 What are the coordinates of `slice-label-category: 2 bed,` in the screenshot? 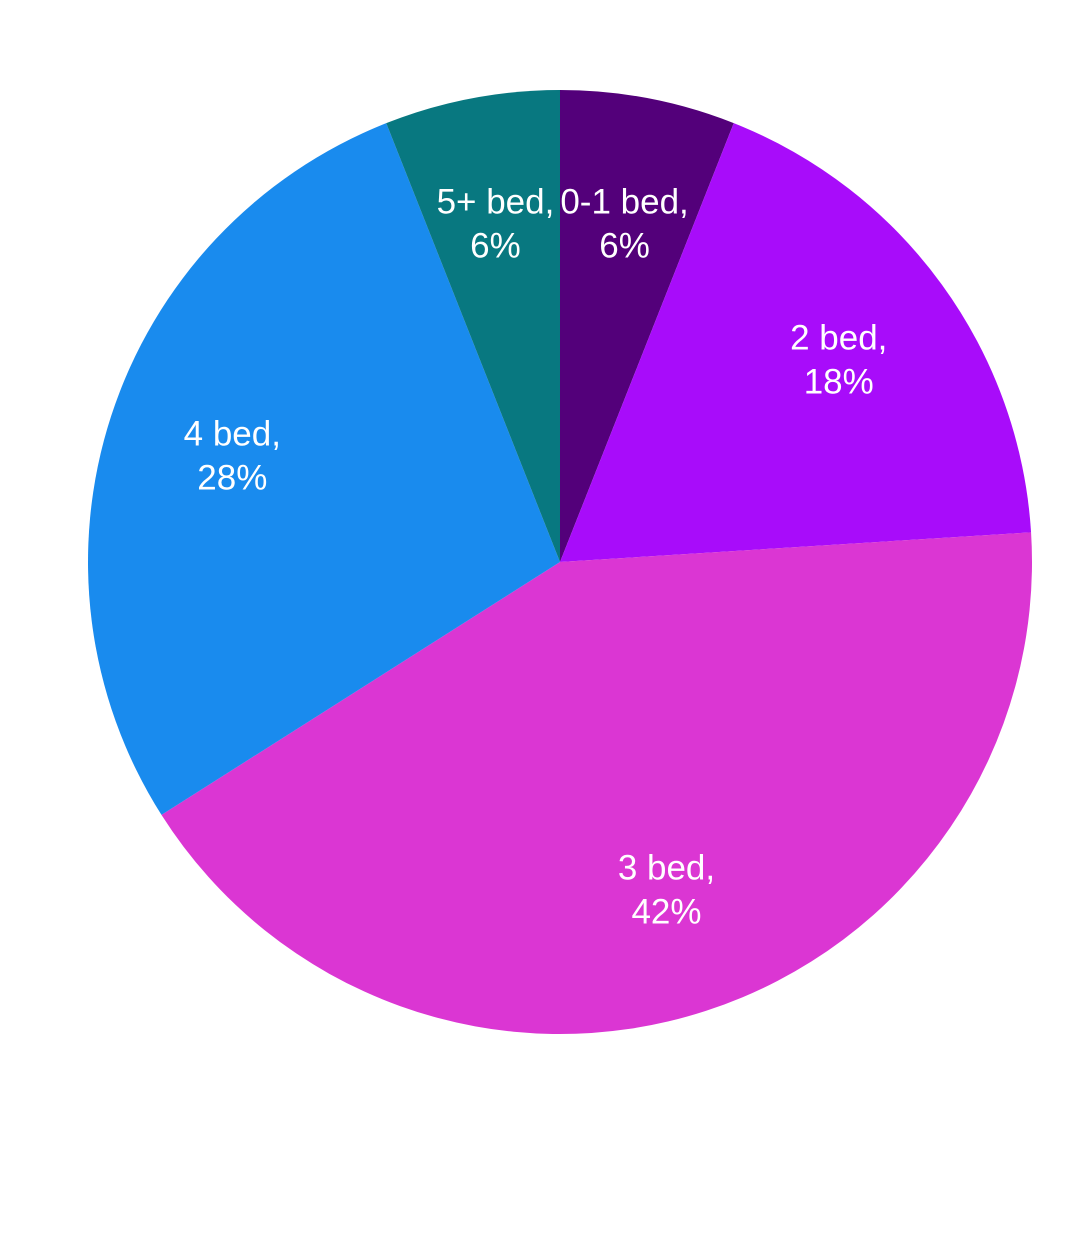 It's located at (838, 337).